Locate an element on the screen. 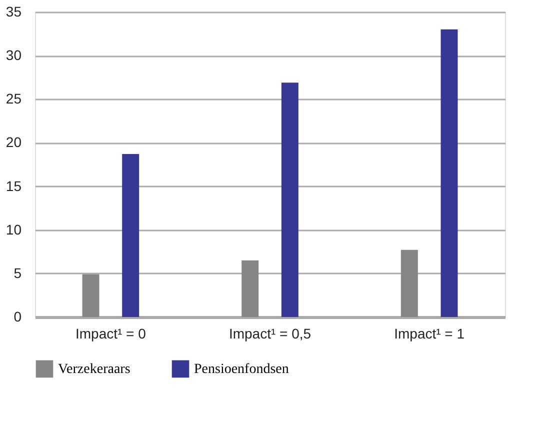  x-tick-label: Impact¹ = 0,5 is located at coordinates (270, 334).